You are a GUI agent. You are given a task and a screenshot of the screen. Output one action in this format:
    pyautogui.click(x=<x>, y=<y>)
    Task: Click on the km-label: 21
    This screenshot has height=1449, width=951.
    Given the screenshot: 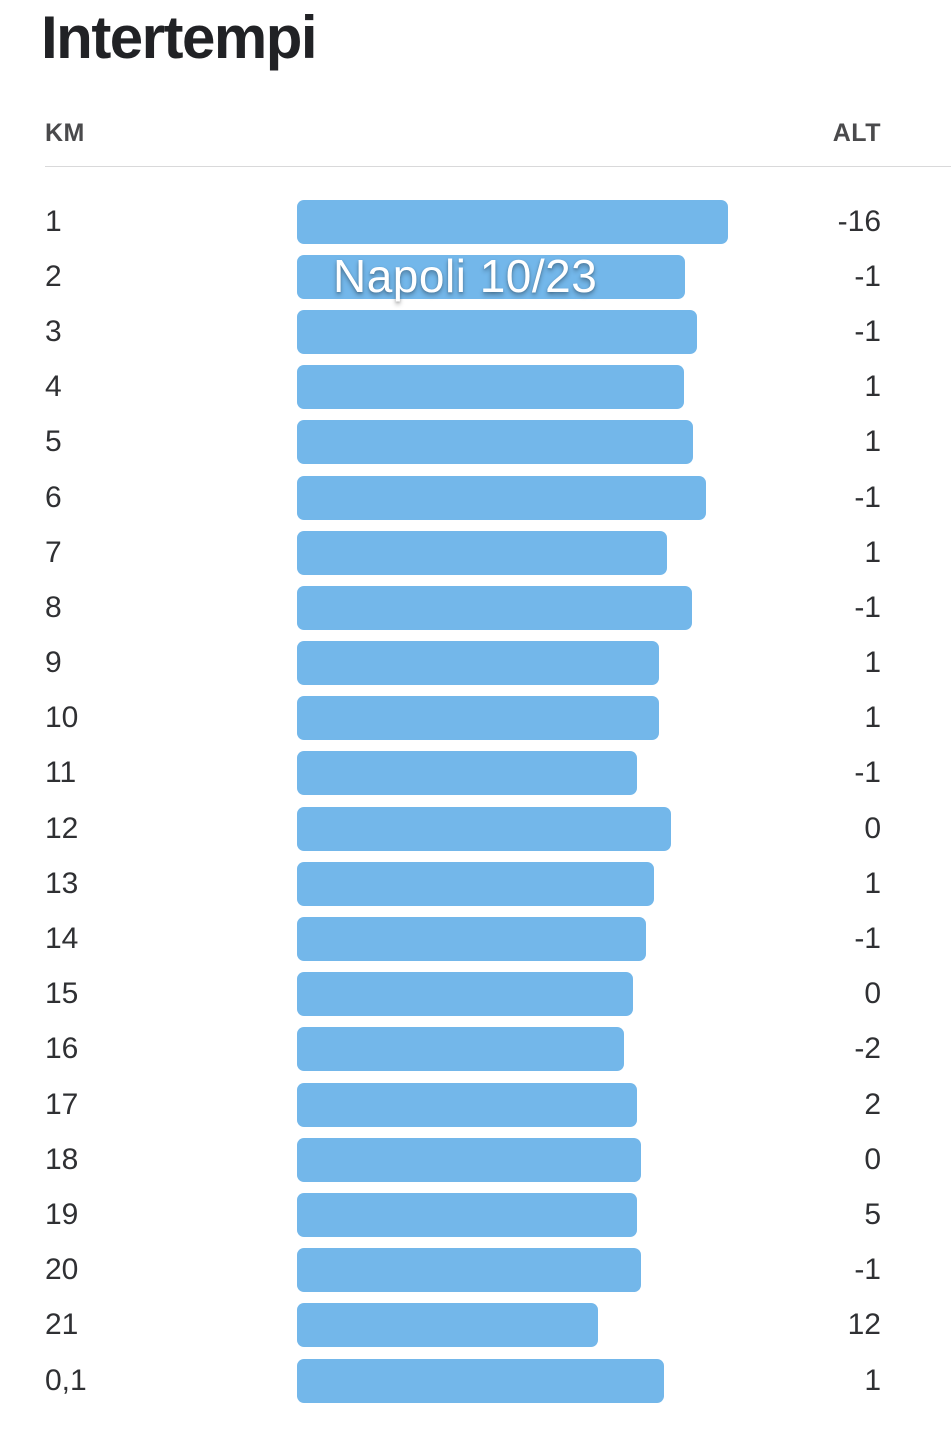 What is the action you would take?
    pyautogui.click(x=62, y=1325)
    